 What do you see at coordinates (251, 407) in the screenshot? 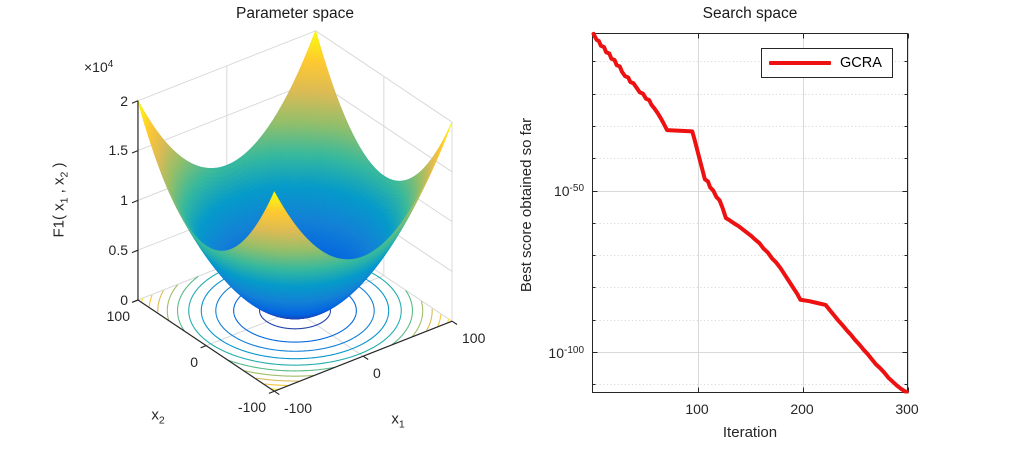
I see `x2-tick-m100: -100` at bounding box center [251, 407].